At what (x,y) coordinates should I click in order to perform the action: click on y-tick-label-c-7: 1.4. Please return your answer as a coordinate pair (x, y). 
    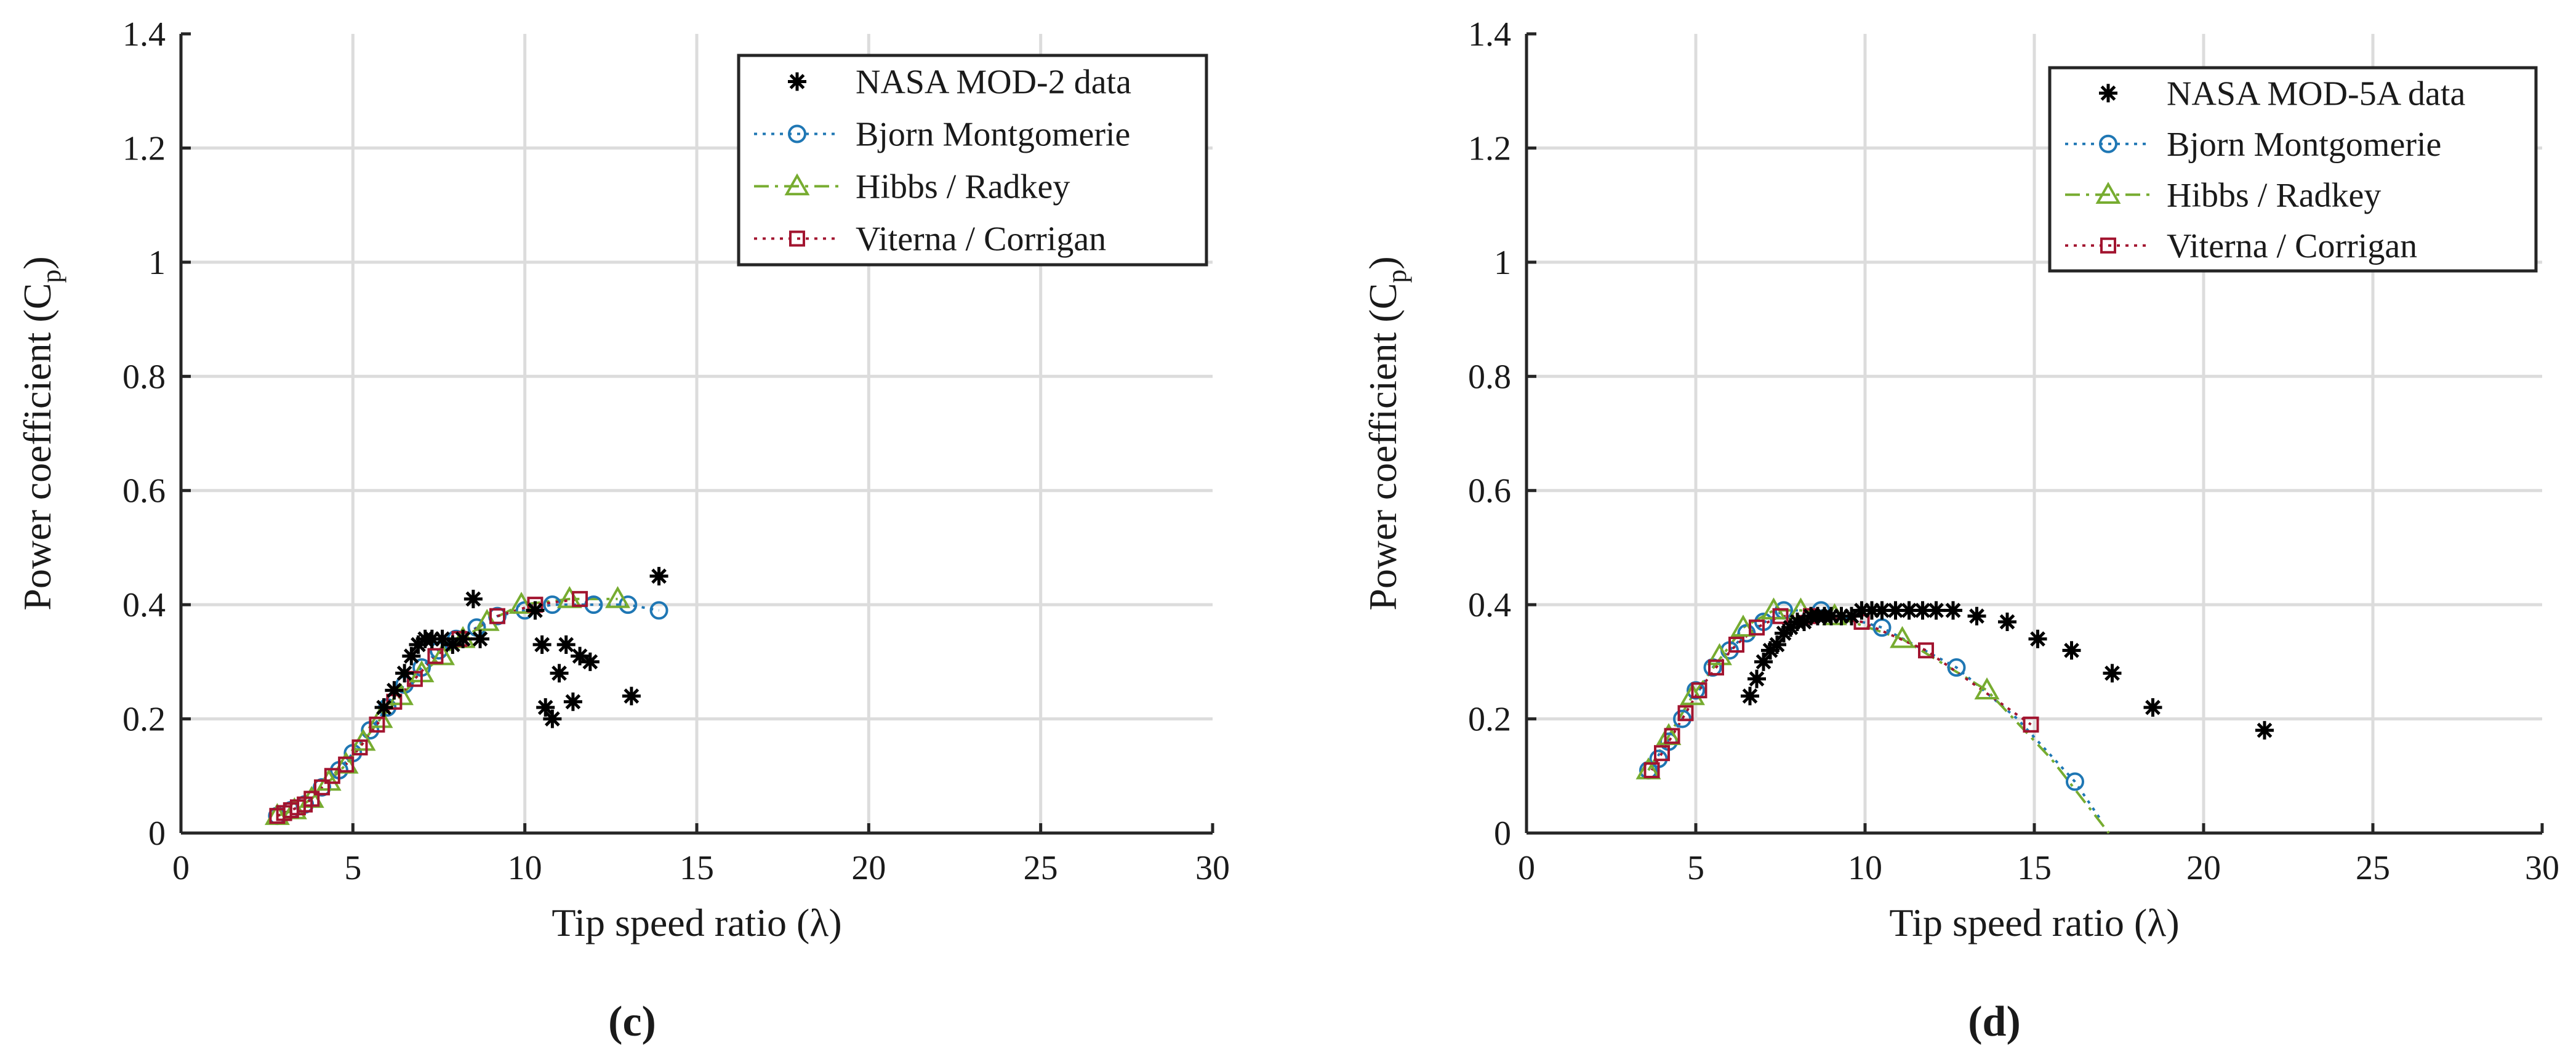
    Looking at the image, I should click on (144, 34).